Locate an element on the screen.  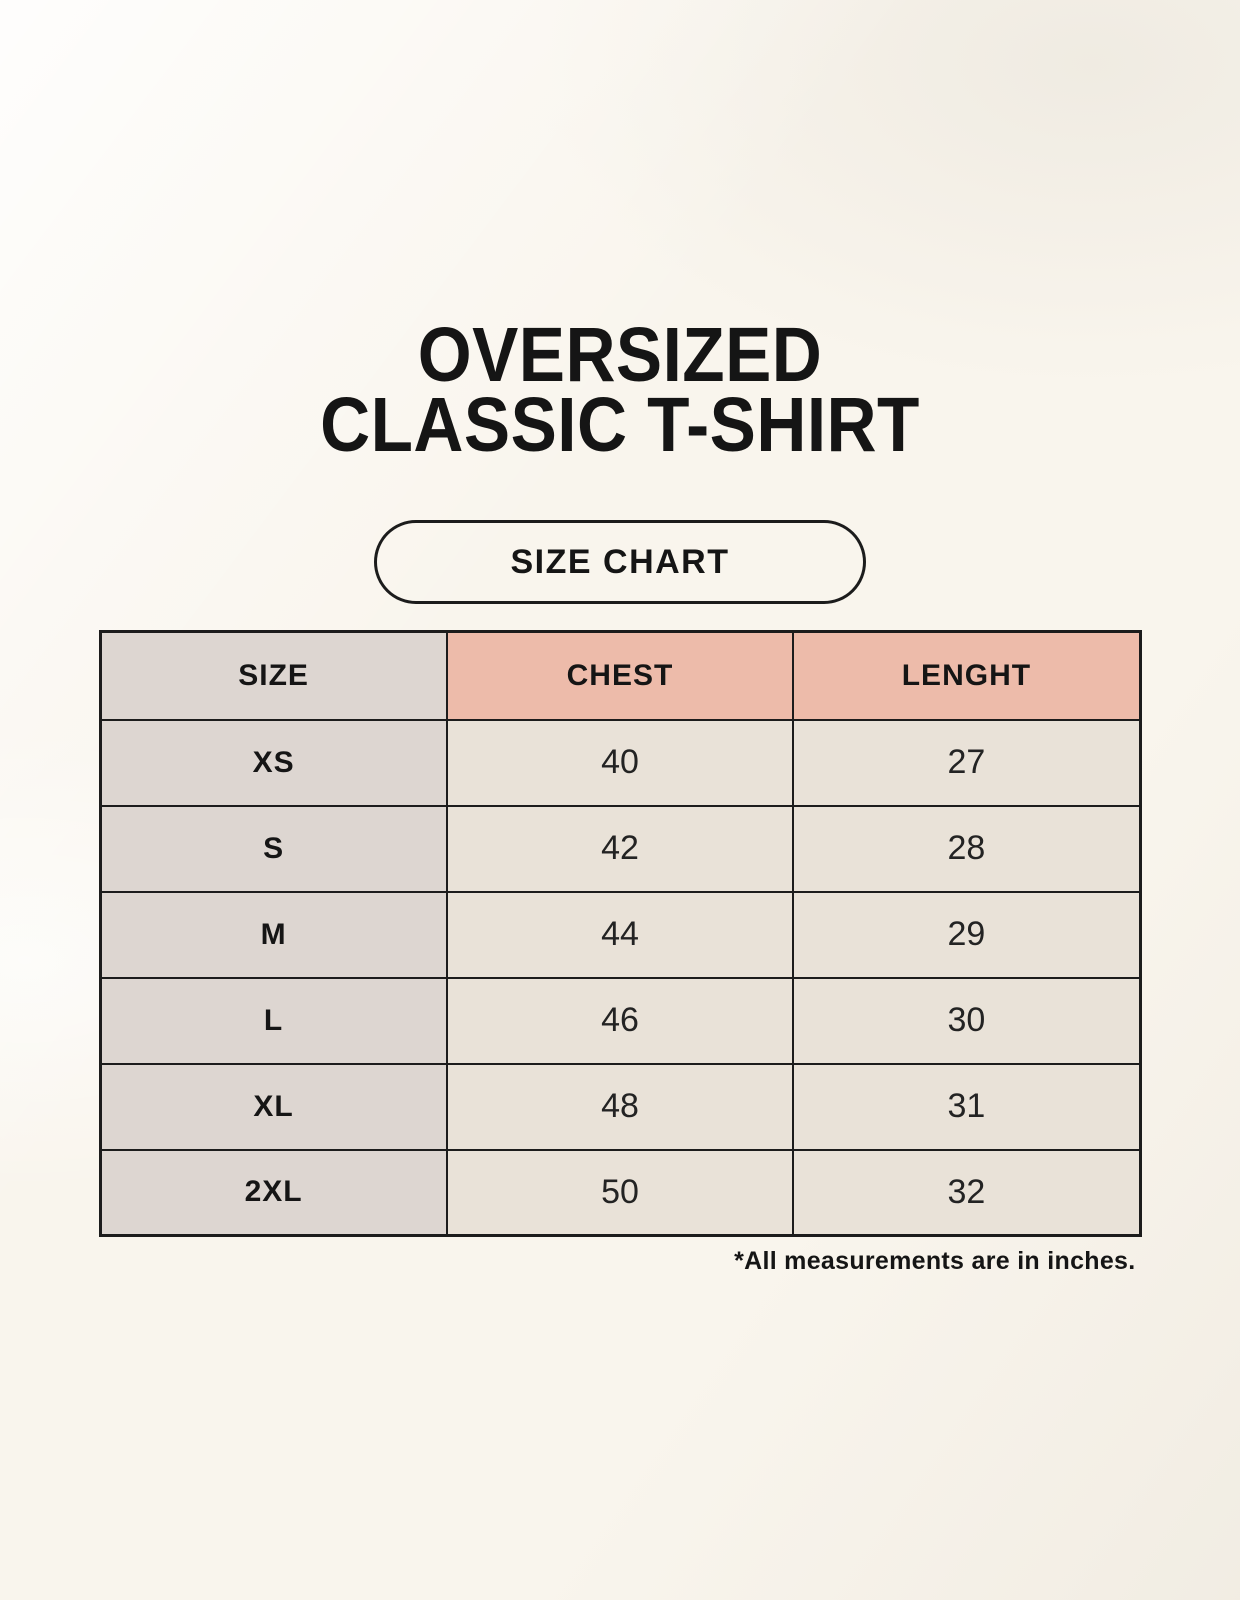
chest-cell: 44 is located at coordinates (620, 934).